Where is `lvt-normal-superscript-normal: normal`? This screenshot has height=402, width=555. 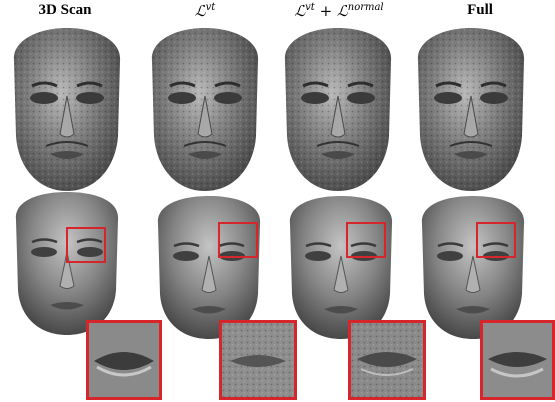 lvt-normal-superscript-normal: normal is located at coordinates (365, 7).